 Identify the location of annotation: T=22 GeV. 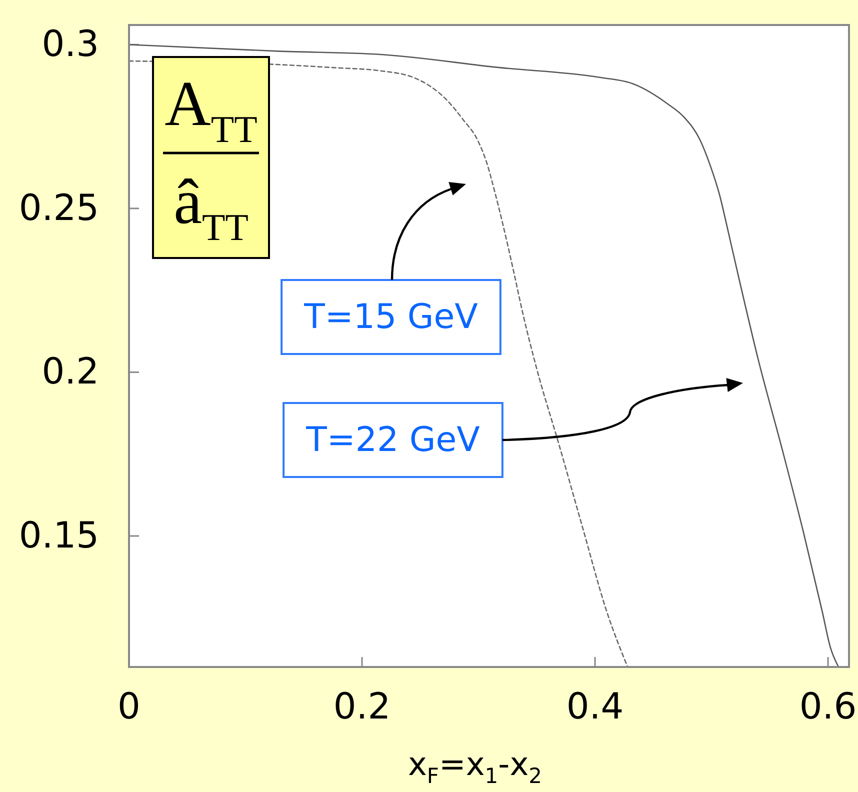
(392, 440).